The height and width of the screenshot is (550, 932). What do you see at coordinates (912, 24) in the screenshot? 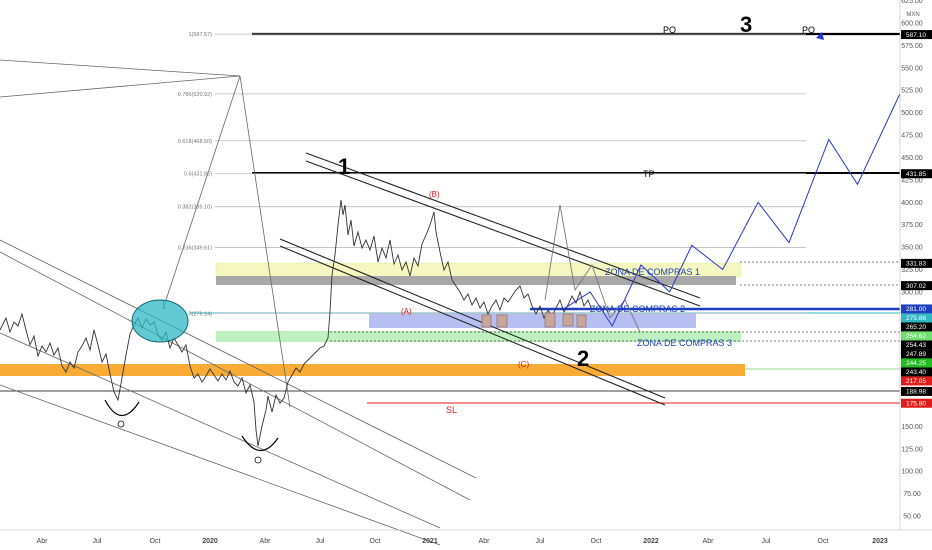
I see `y-tick-label: 600.00` at bounding box center [912, 24].